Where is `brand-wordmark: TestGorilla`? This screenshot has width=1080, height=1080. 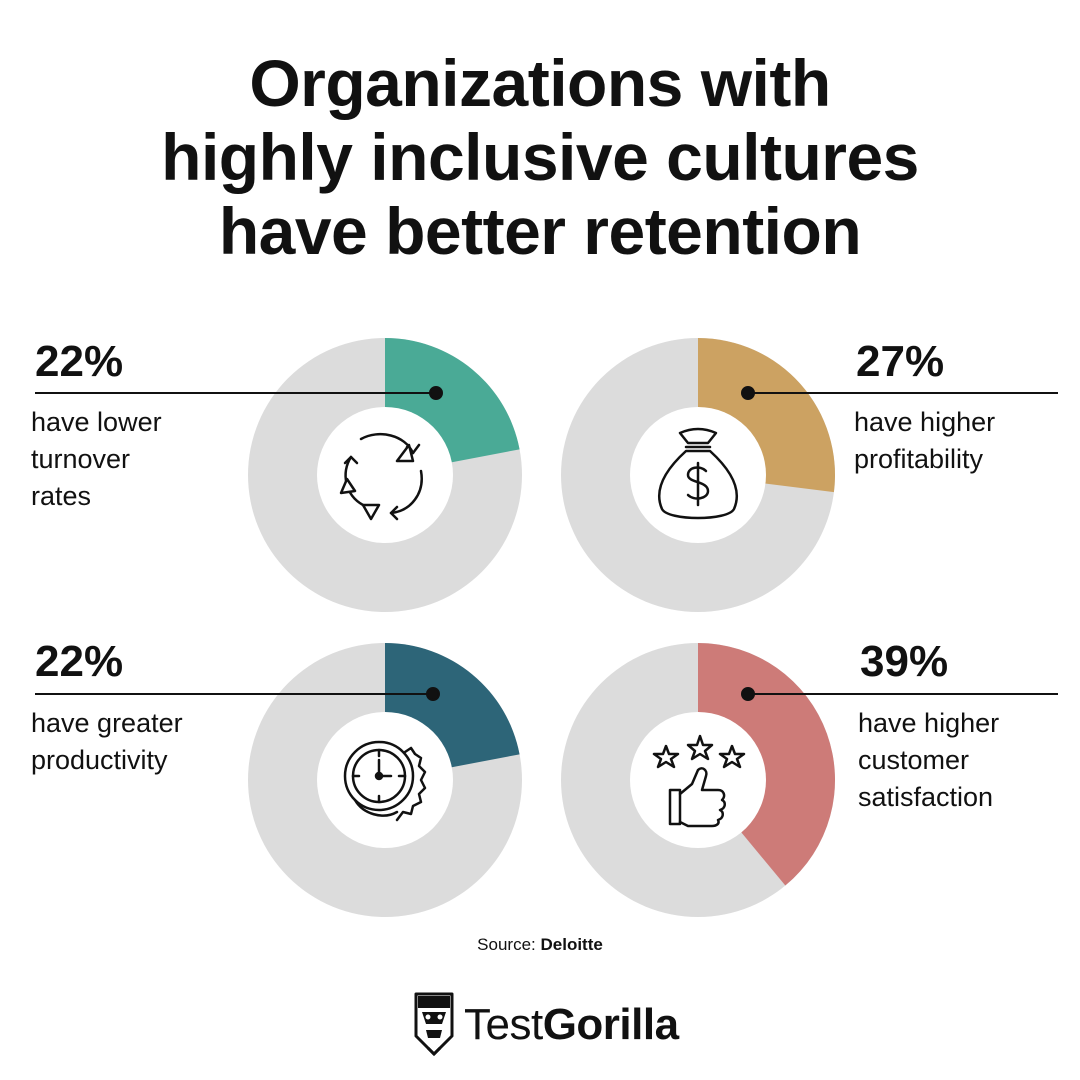 brand-wordmark: TestGorilla is located at coordinates (571, 1025).